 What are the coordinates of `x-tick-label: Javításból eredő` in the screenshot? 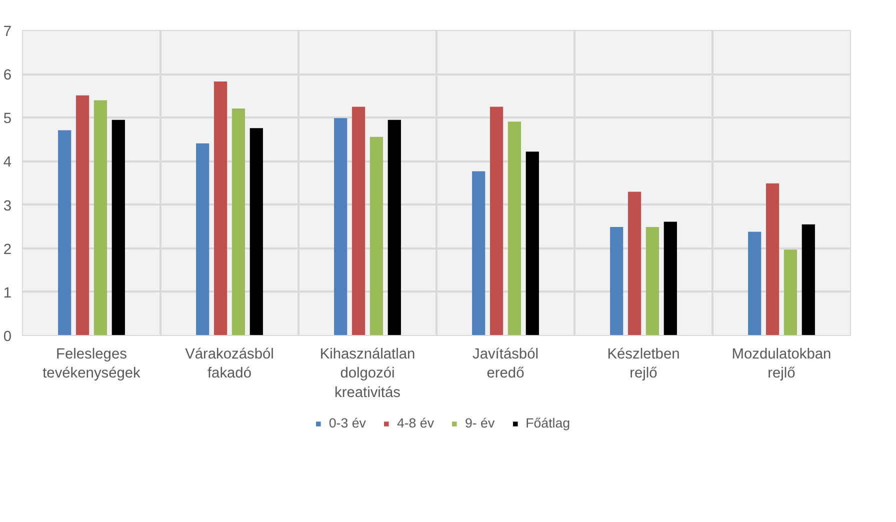 It's located at (505, 364).